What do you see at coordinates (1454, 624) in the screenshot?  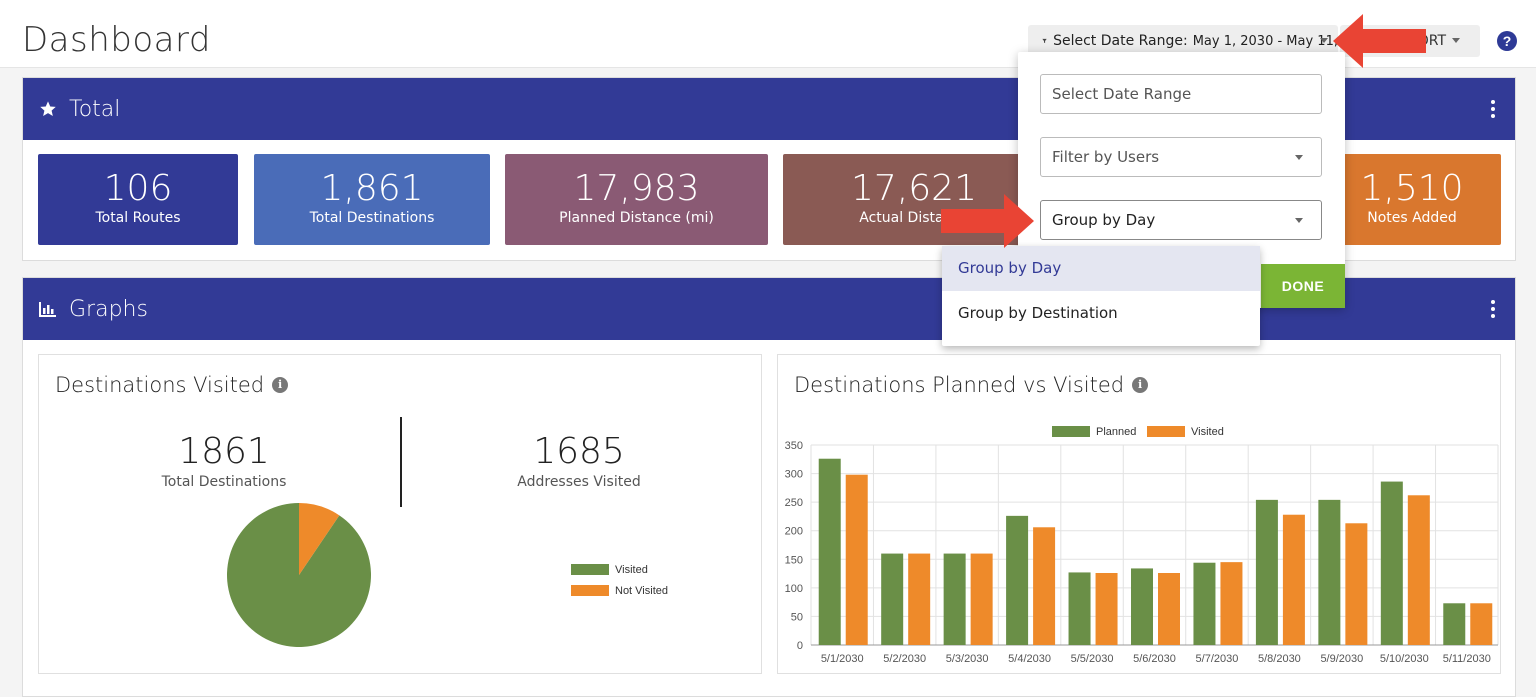 I see `bar-planned-5/11/2030` at bounding box center [1454, 624].